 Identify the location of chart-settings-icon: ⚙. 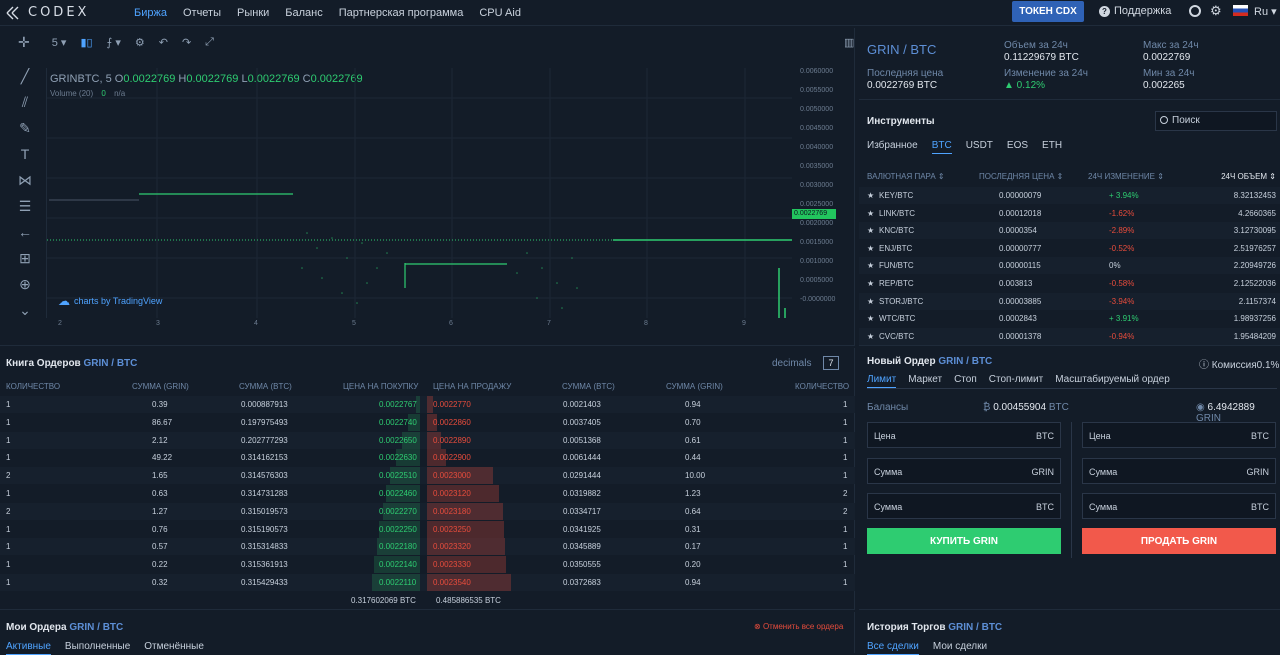
(139, 42).